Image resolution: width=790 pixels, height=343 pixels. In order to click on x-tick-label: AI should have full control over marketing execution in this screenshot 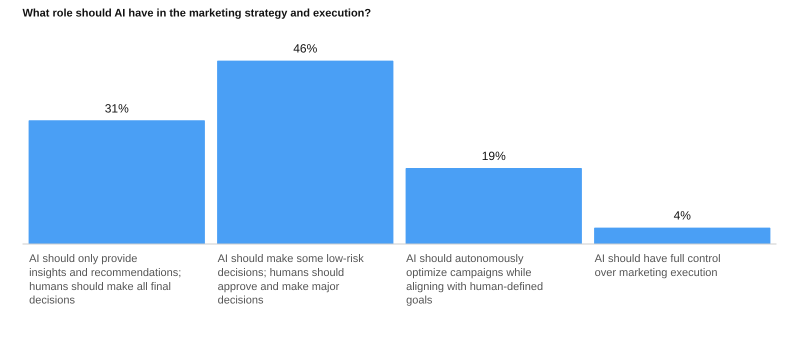, I will do `click(657, 266)`.